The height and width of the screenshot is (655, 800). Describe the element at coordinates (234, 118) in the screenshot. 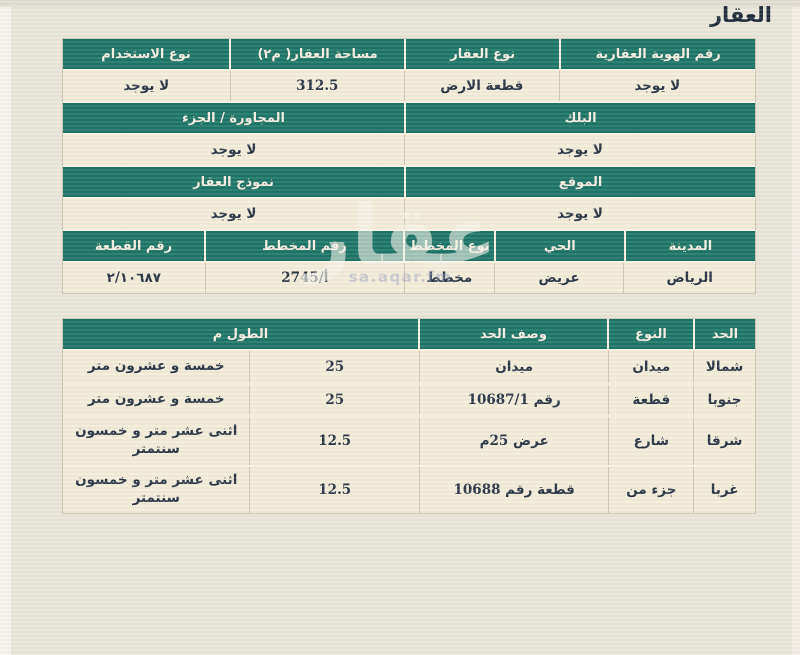

I see `property-header-cell: المجاورة / الجزء` at that location.